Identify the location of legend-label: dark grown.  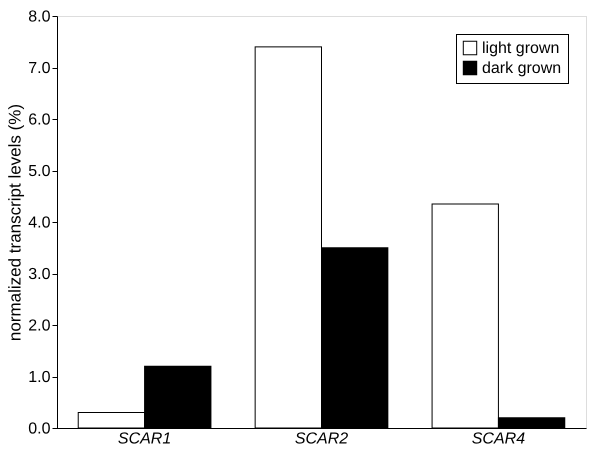
(522, 68).